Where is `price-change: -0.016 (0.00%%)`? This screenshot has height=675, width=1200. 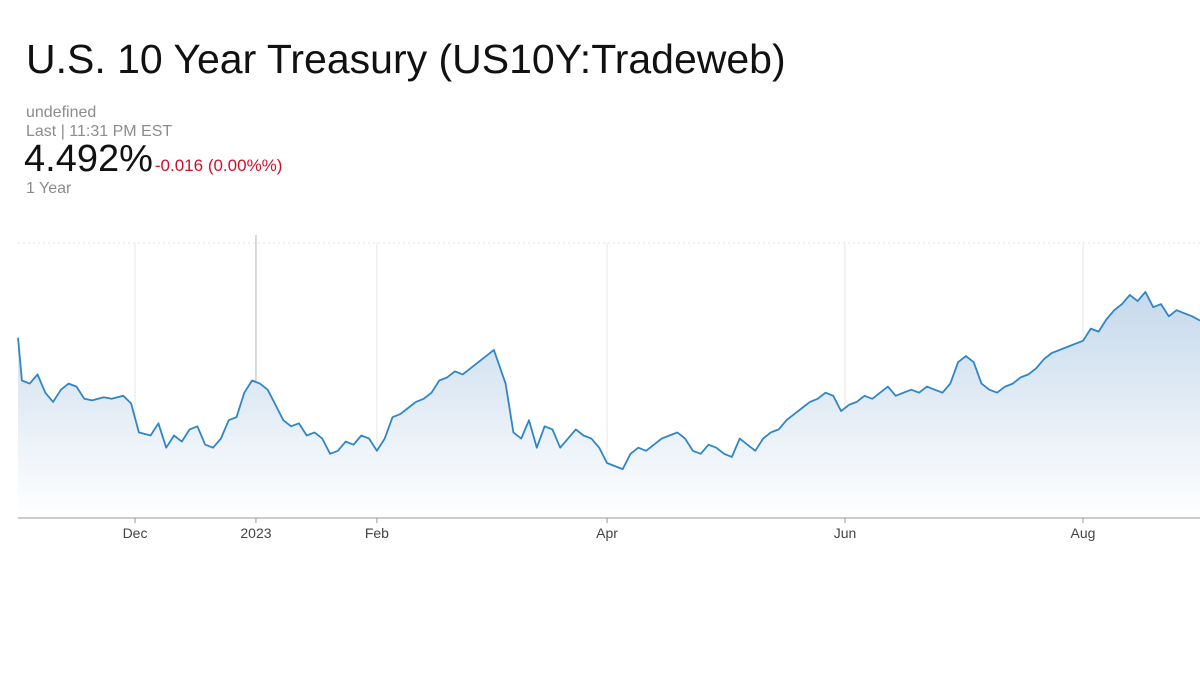 price-change: -0.016 (0.00%%) is located at coordinates (218, 165).